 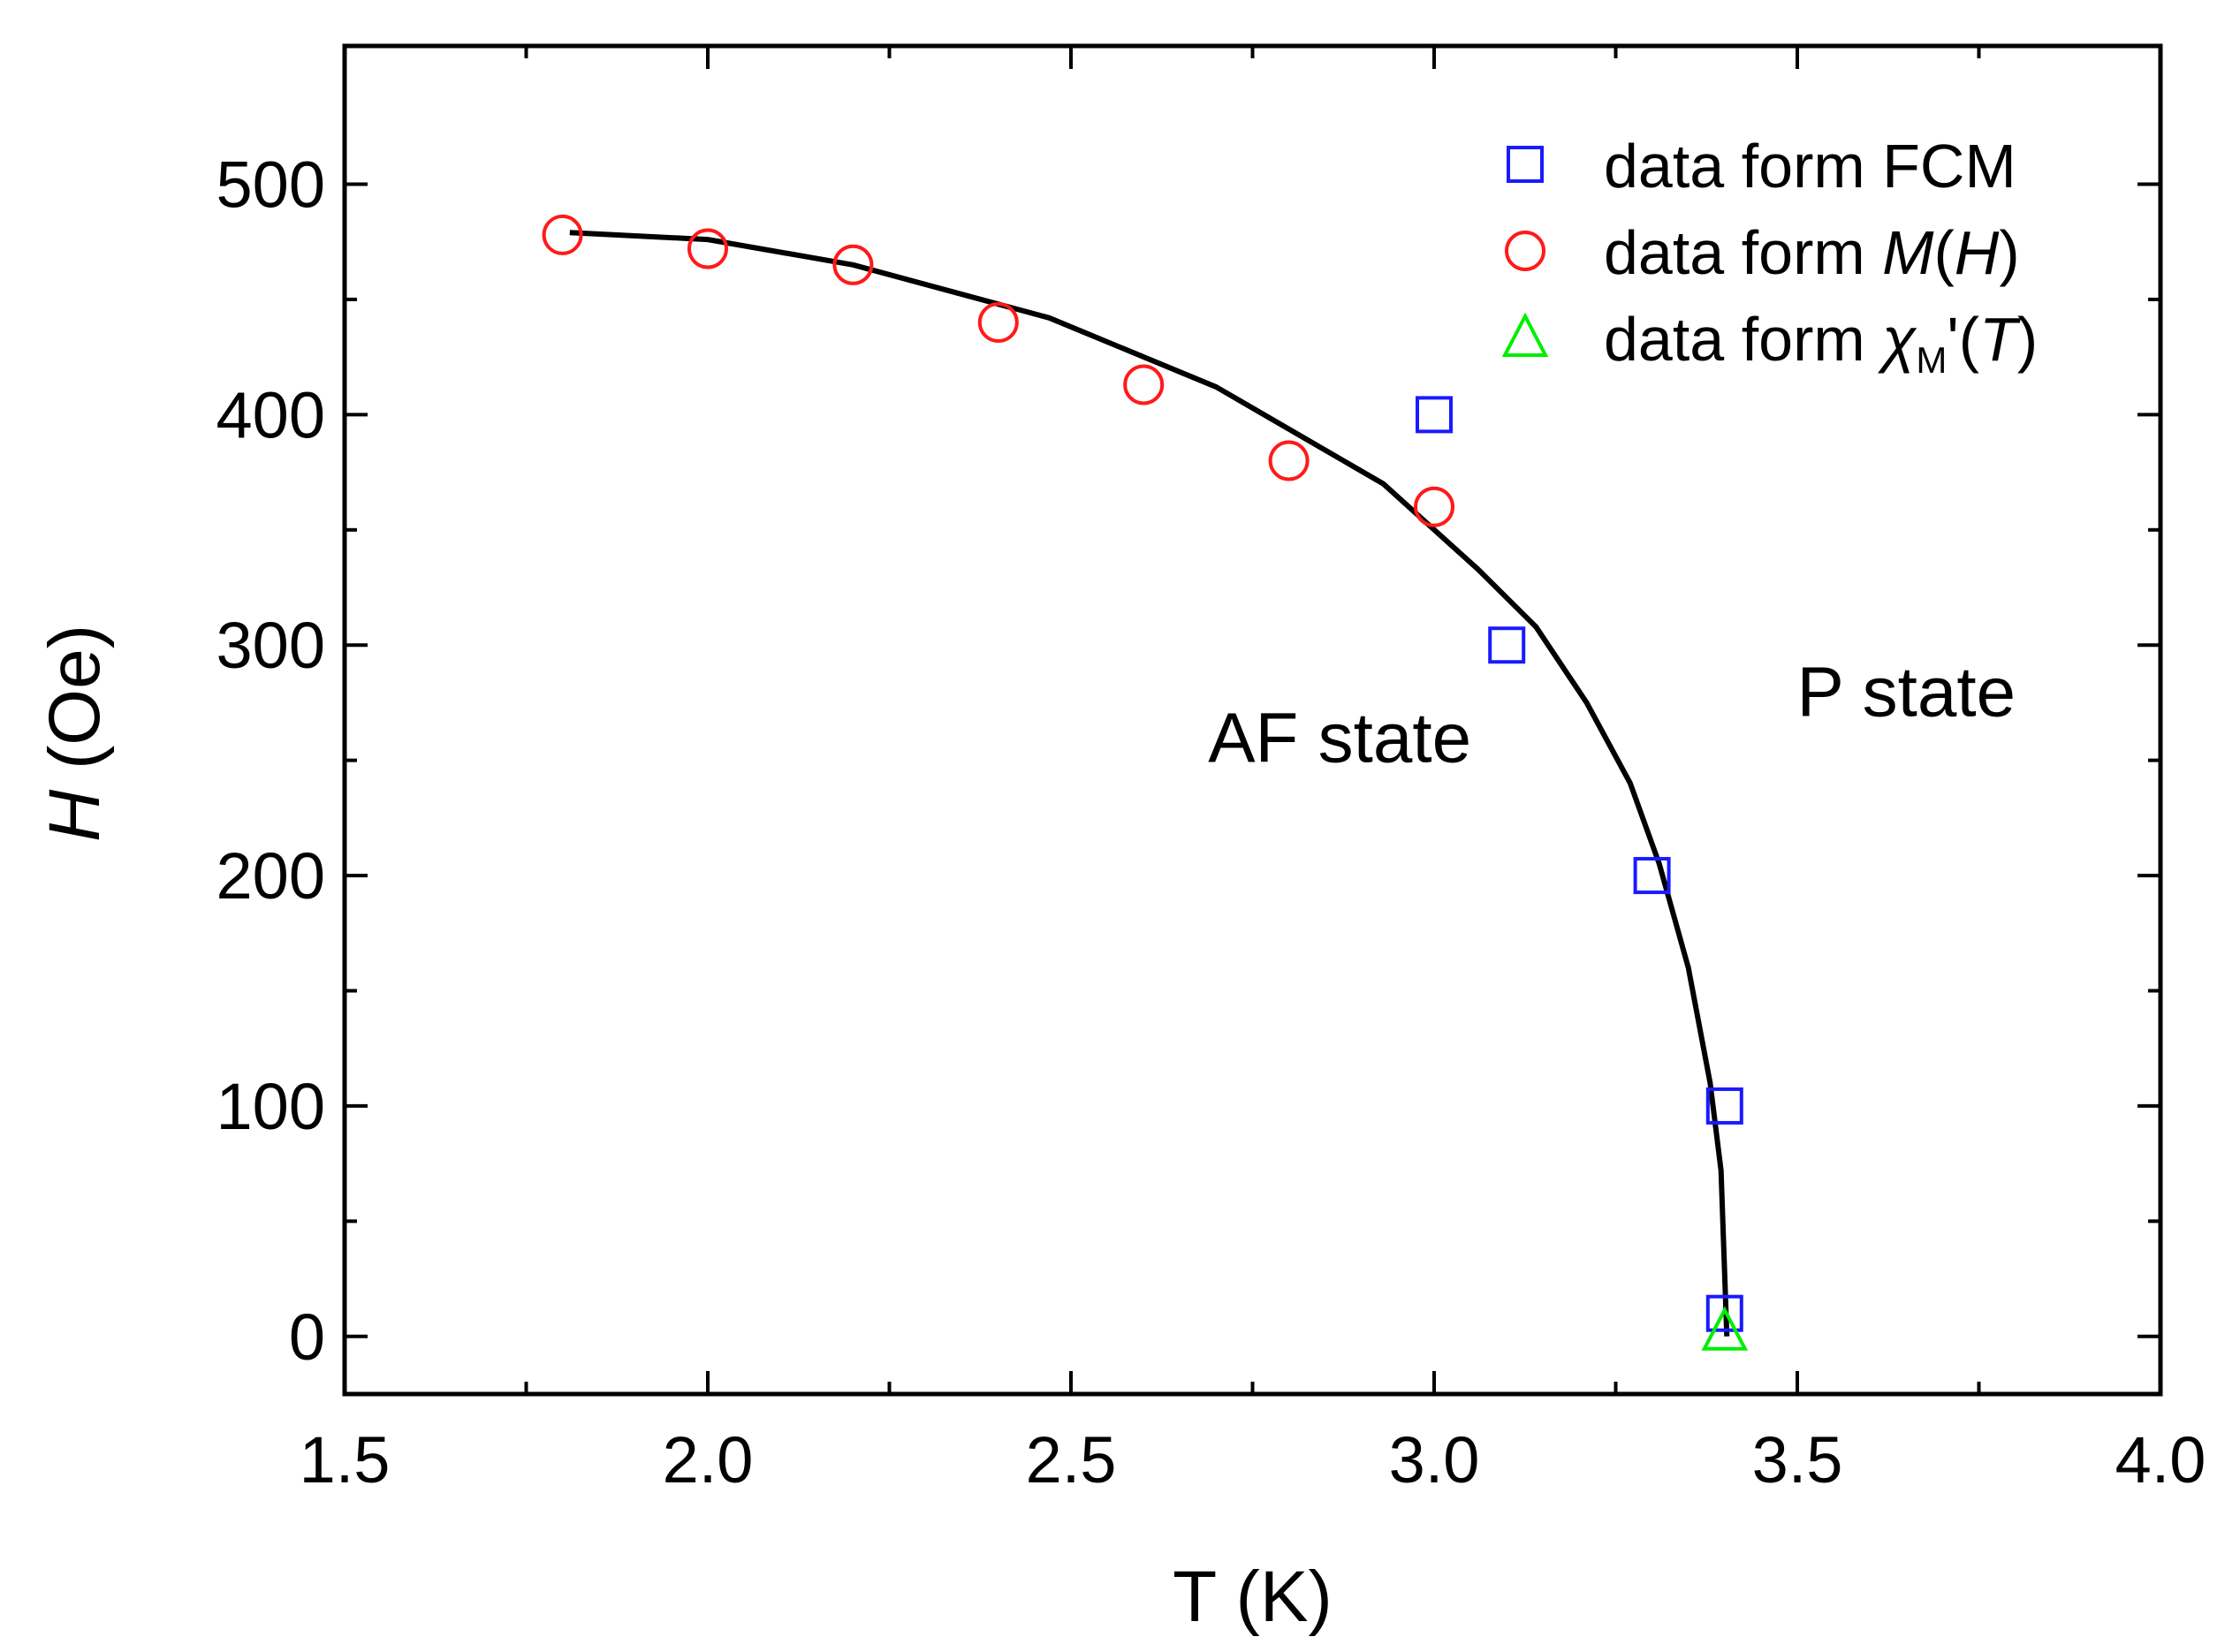 I want to click on y-axis-title: H (Oe), so click(x=74, y=733).